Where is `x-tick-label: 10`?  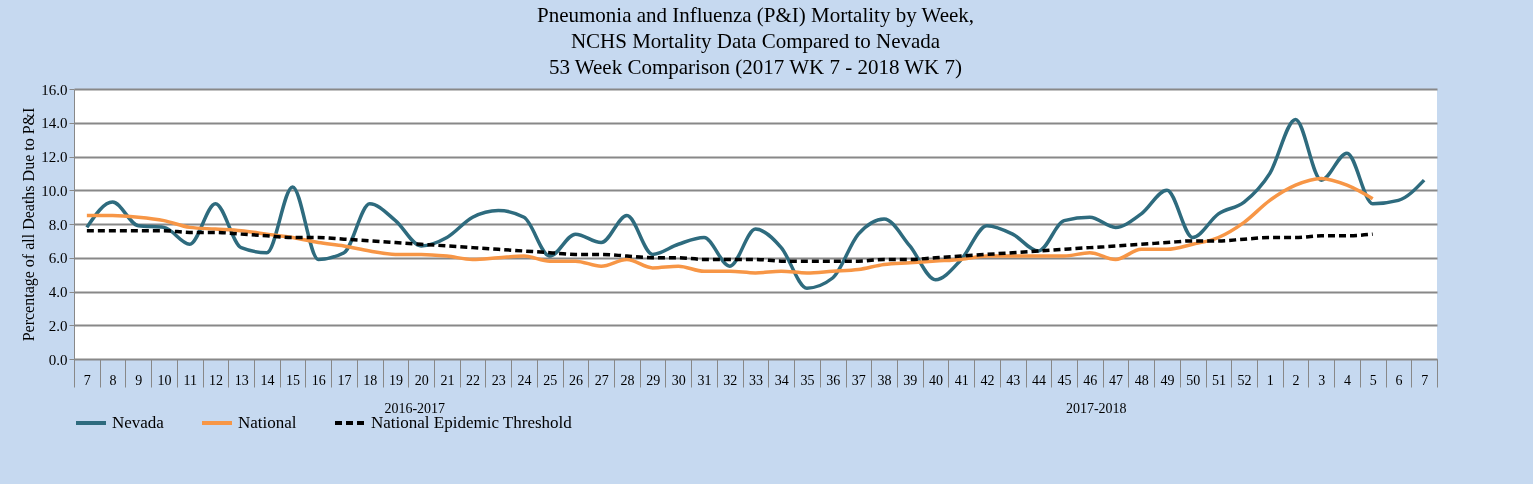
x-tick-label: 10 is located at coordinates (164, 380).